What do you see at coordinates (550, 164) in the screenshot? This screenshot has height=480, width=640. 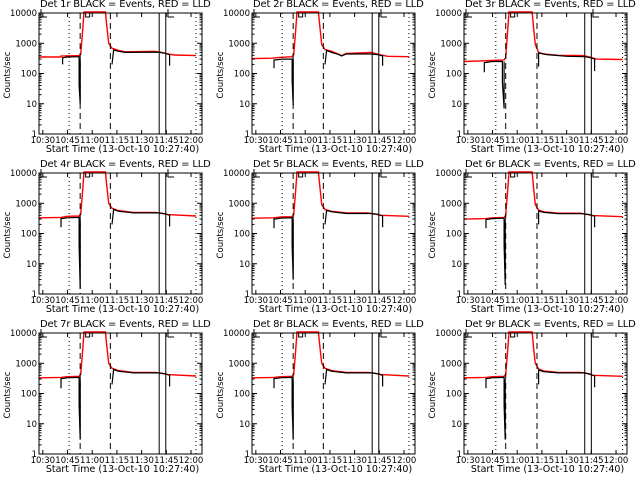 I see `panel-title: Det 6r BLACK = Events, RED = LLD` at bounding box center [550, 164].